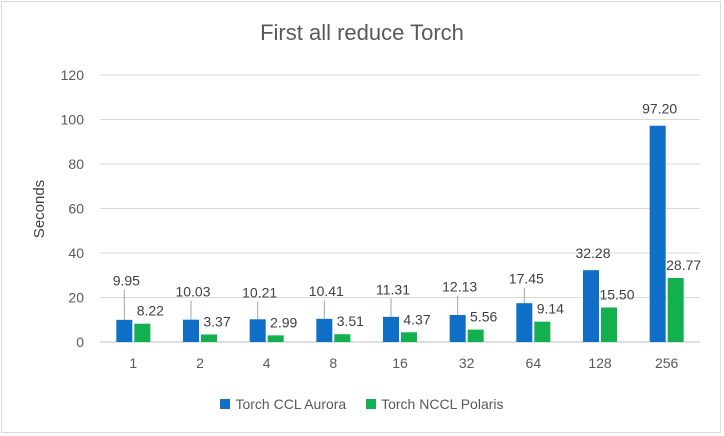 The height and width of the screenshot is (436, 724). I want to click on data-label-aurora: 97.20, so click(659, 109).